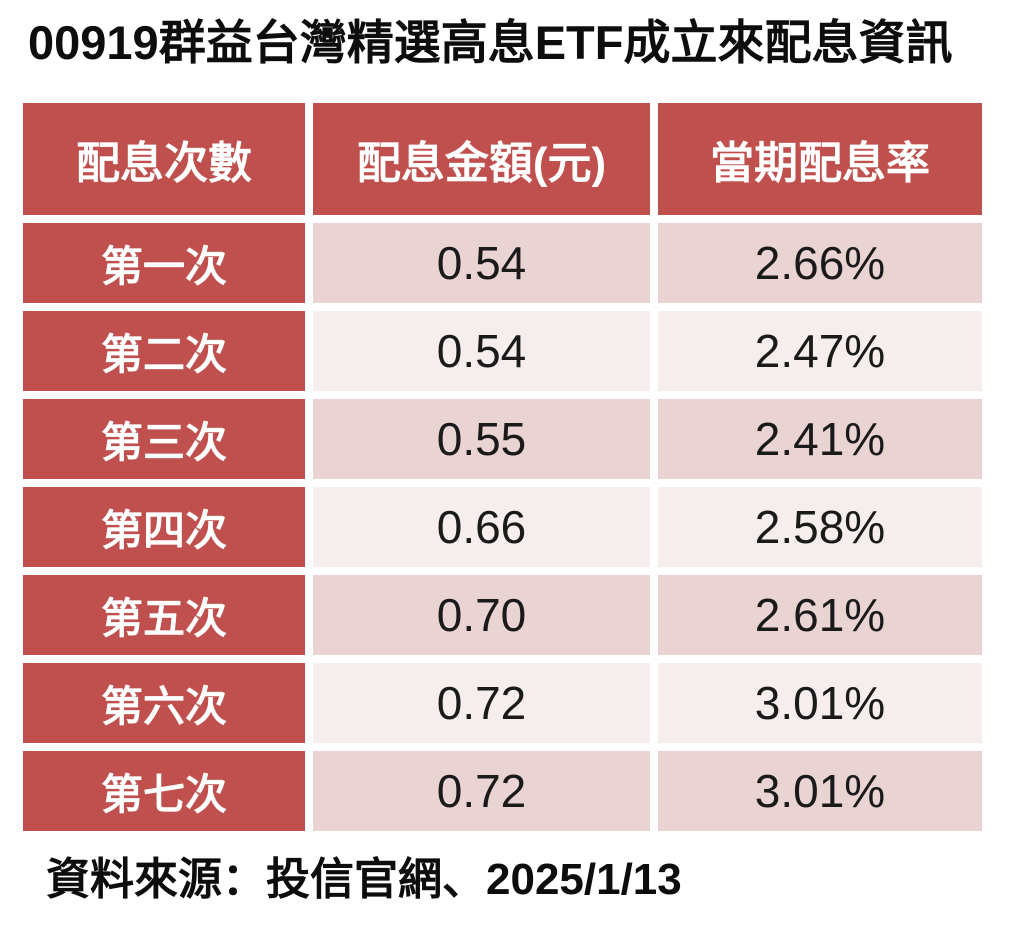 The image size is (1024, 927). Describe the element at coordinates (820, 263) in the screenshot. I see `rate-cell: 2.66%` at that location.